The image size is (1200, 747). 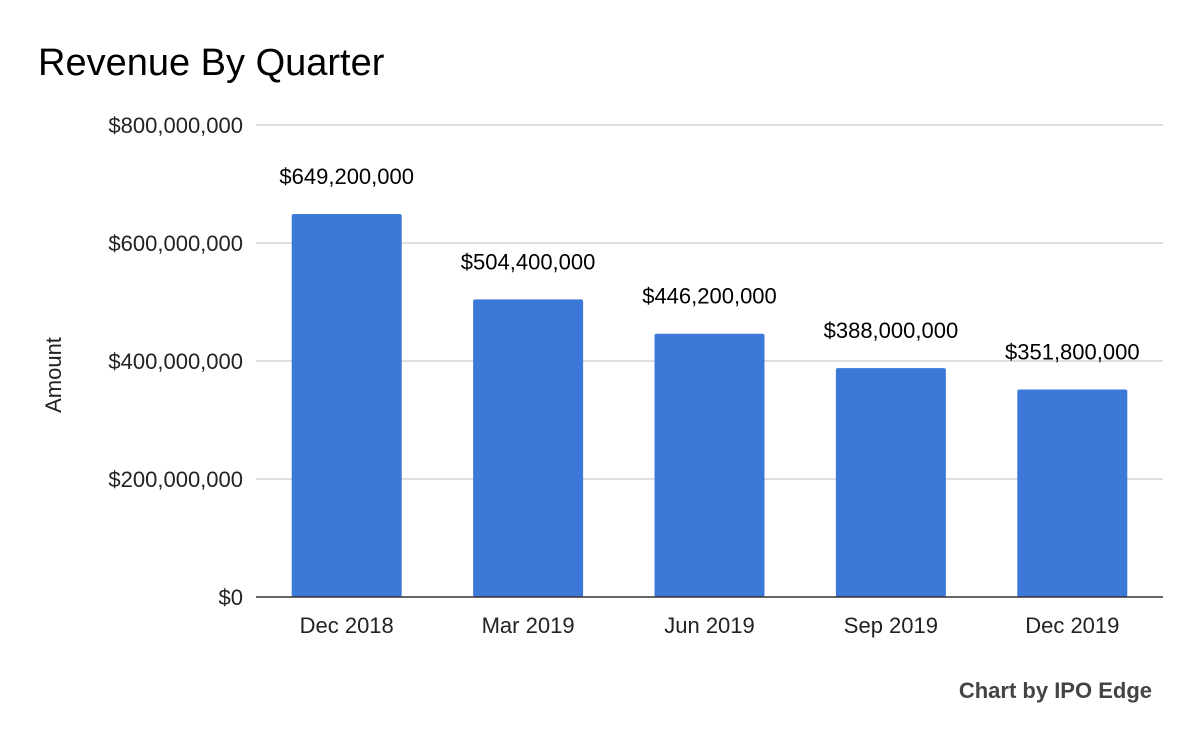 What do you see at coordinates (709, 296) in the screenshot?
I see `bar-value-label: $446,200,000` at bounding box center [709, 296].